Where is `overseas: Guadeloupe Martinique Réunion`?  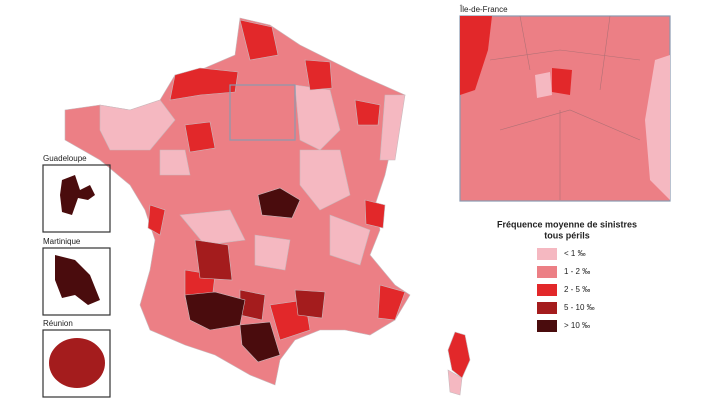 overseas: Guadeloupe Martinique Réunion is located at coordinates (76, 276).